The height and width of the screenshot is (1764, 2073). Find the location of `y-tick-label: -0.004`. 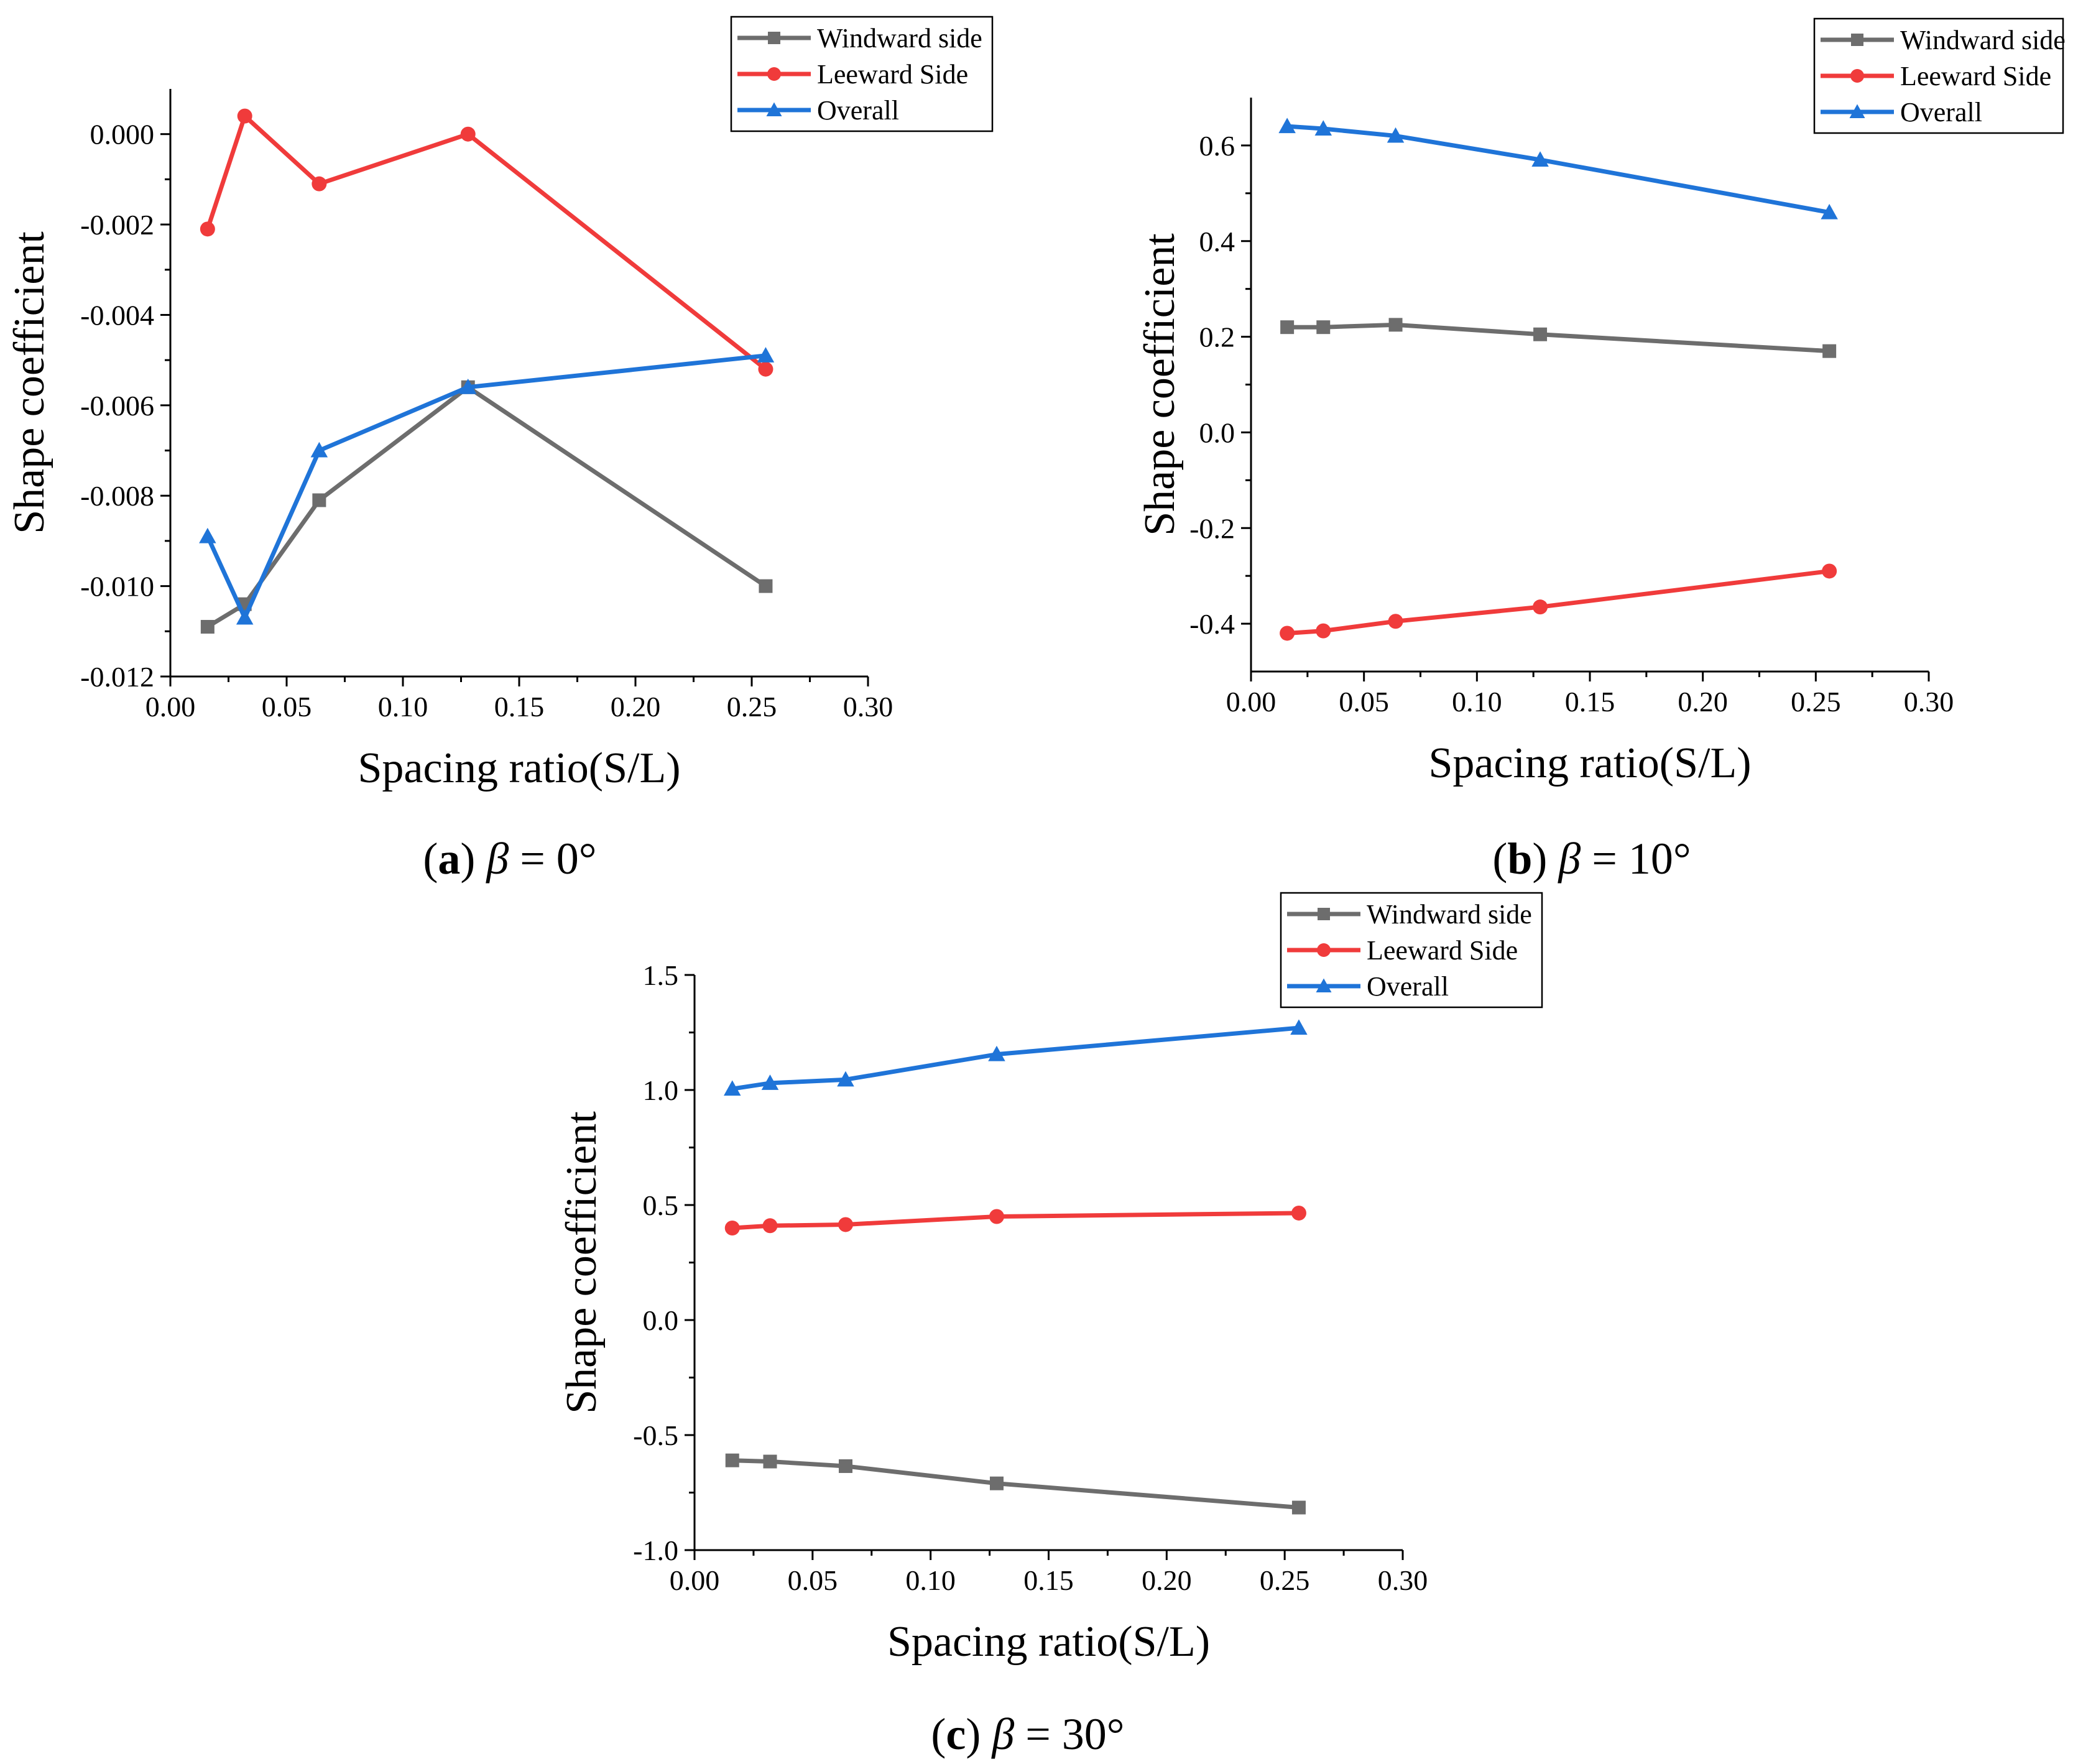

y-tick-label: -0.004 is located at coordinates (117, 315).